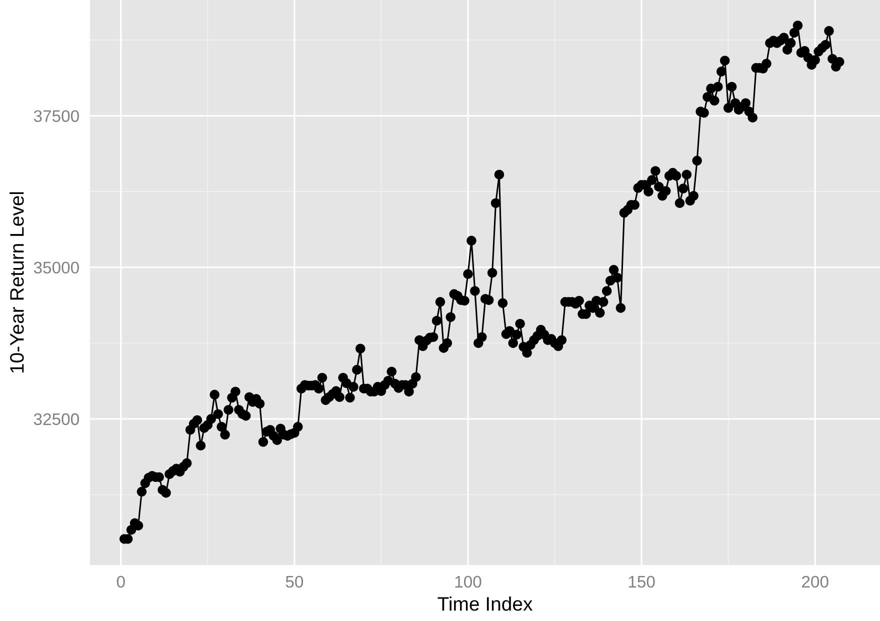 The height and width of the screenshot is (621, 880). What do you see at coordinates (295, 582) in the screenshot?
I see `x-tick-label: 50` at bounding box center [295, 582].